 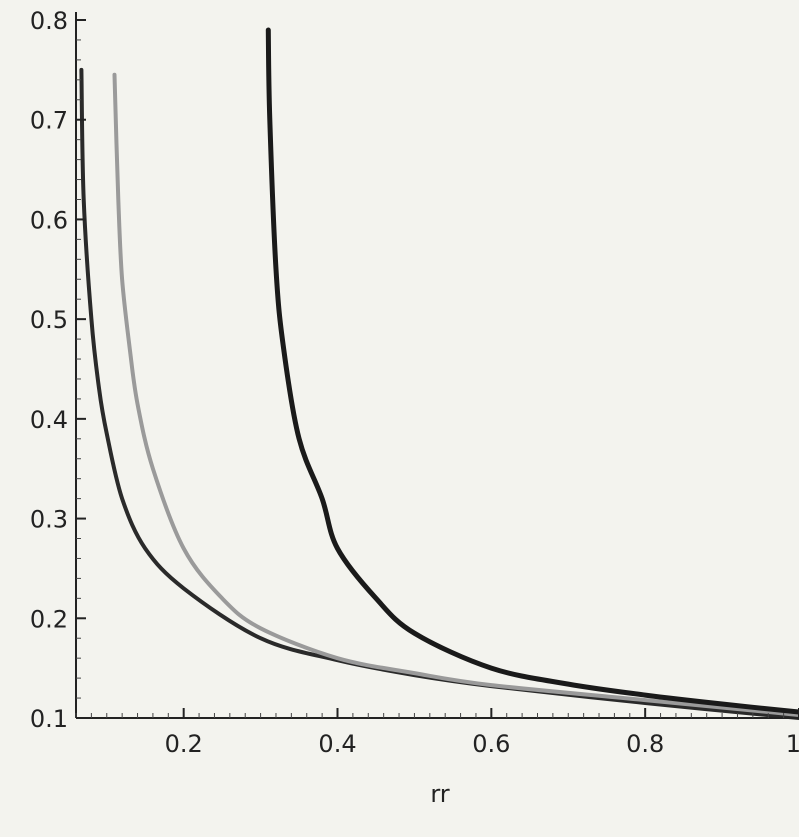 I want to click on x-tick-label: 0.2, so click(x=184, y=744).